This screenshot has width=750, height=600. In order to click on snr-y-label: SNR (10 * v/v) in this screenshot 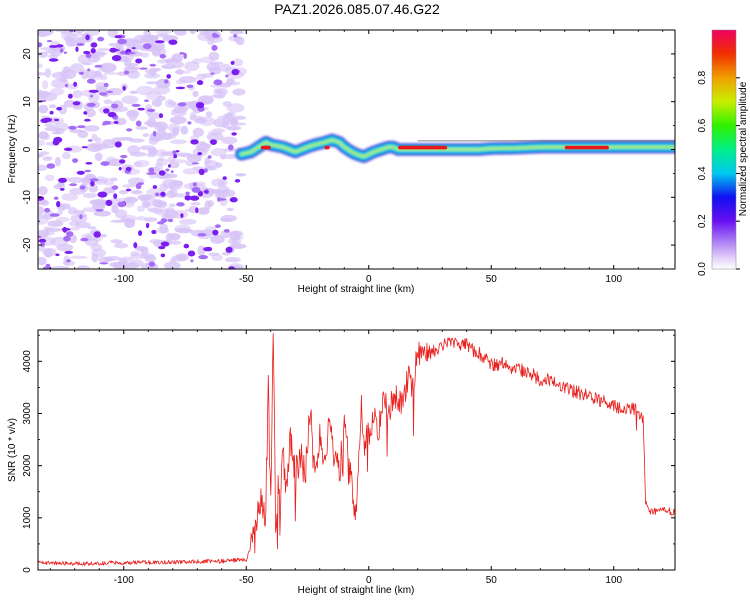, I will do `click(12, 450)`.